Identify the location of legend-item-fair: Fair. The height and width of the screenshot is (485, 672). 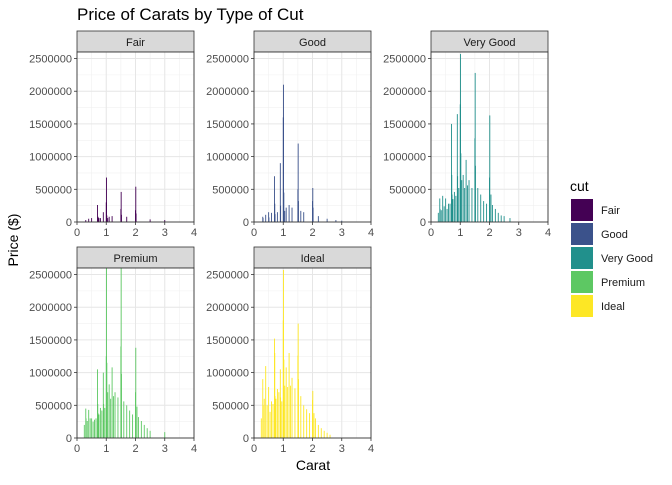
(595, 210).